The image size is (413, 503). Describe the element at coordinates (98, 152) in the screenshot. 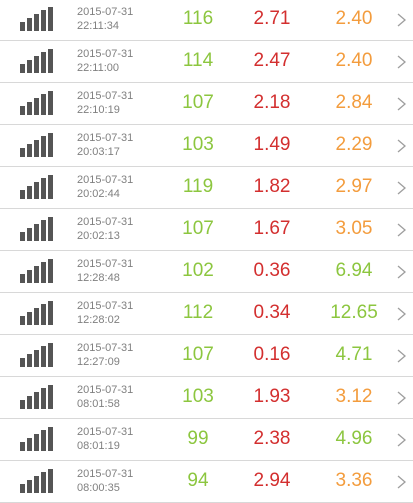

I see `test-time: 20:03:17` at that location.